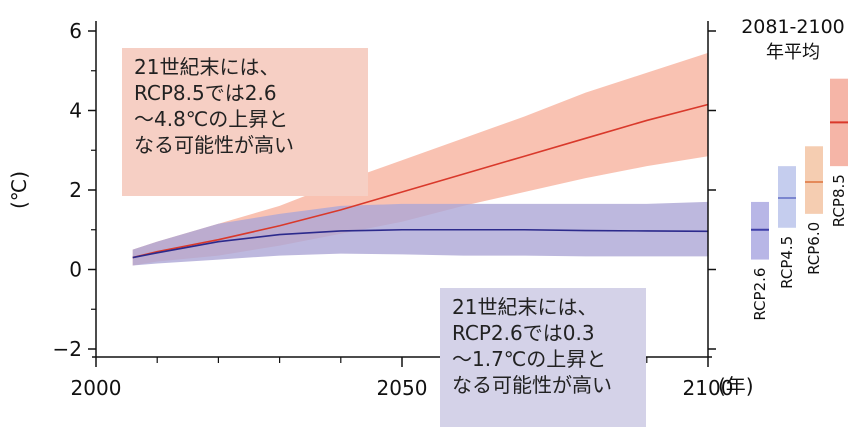 This screenshot has width=864, height=427. What do you see at coordinates (75, 111) in the screenshot?
I see `y-tick-label: 4` at bounding box center [75, 111].